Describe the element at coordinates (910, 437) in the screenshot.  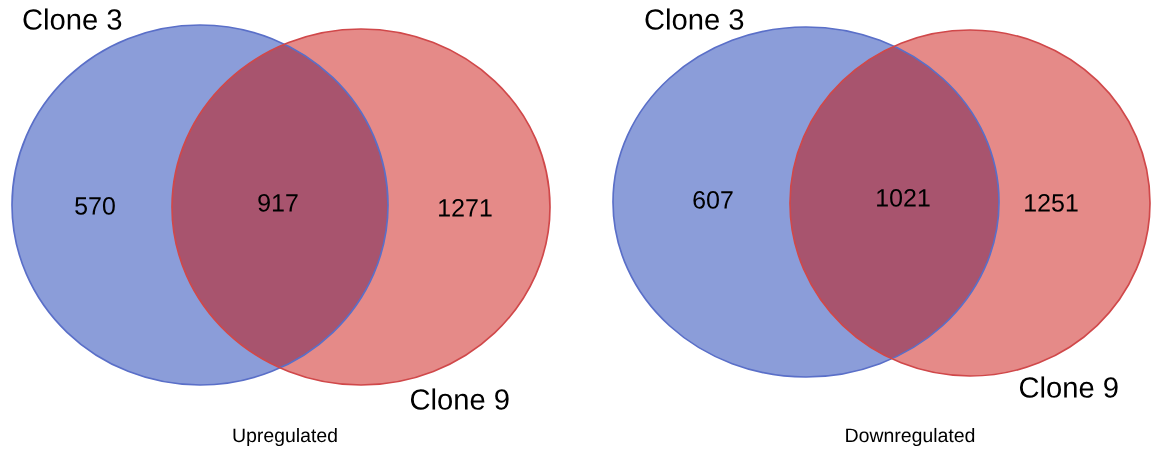
I see `text: Downregulated` at that location.